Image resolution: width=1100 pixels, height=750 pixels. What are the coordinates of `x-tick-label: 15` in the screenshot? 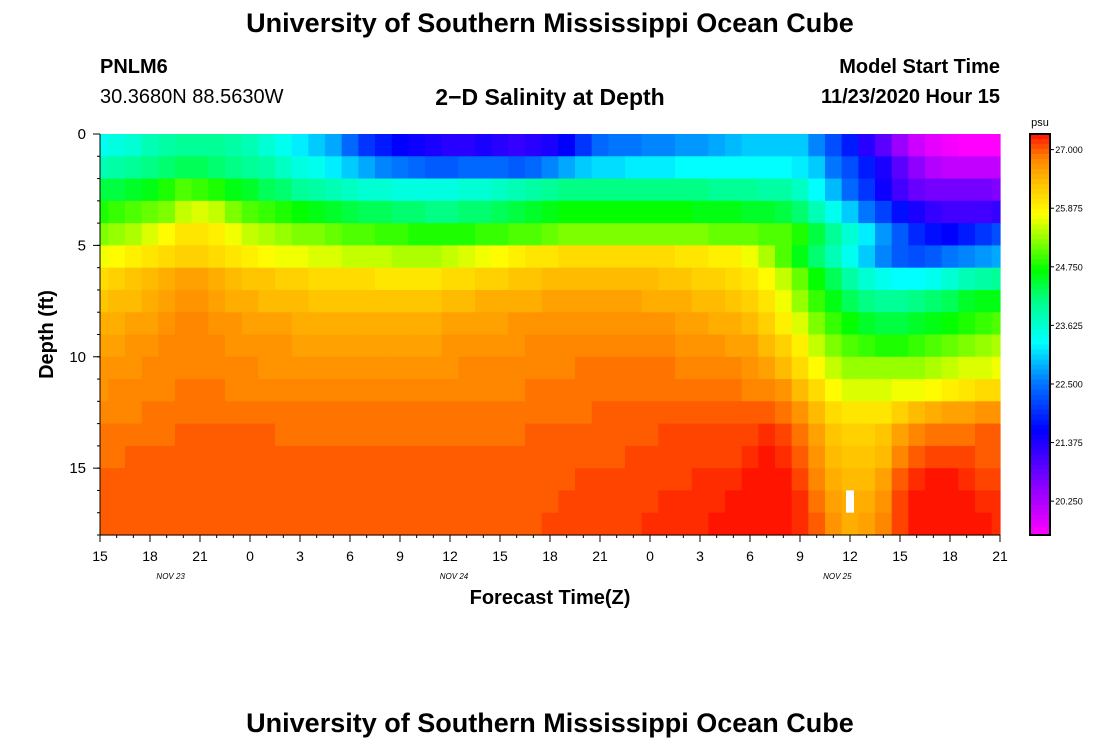 It's located at (100, 556).